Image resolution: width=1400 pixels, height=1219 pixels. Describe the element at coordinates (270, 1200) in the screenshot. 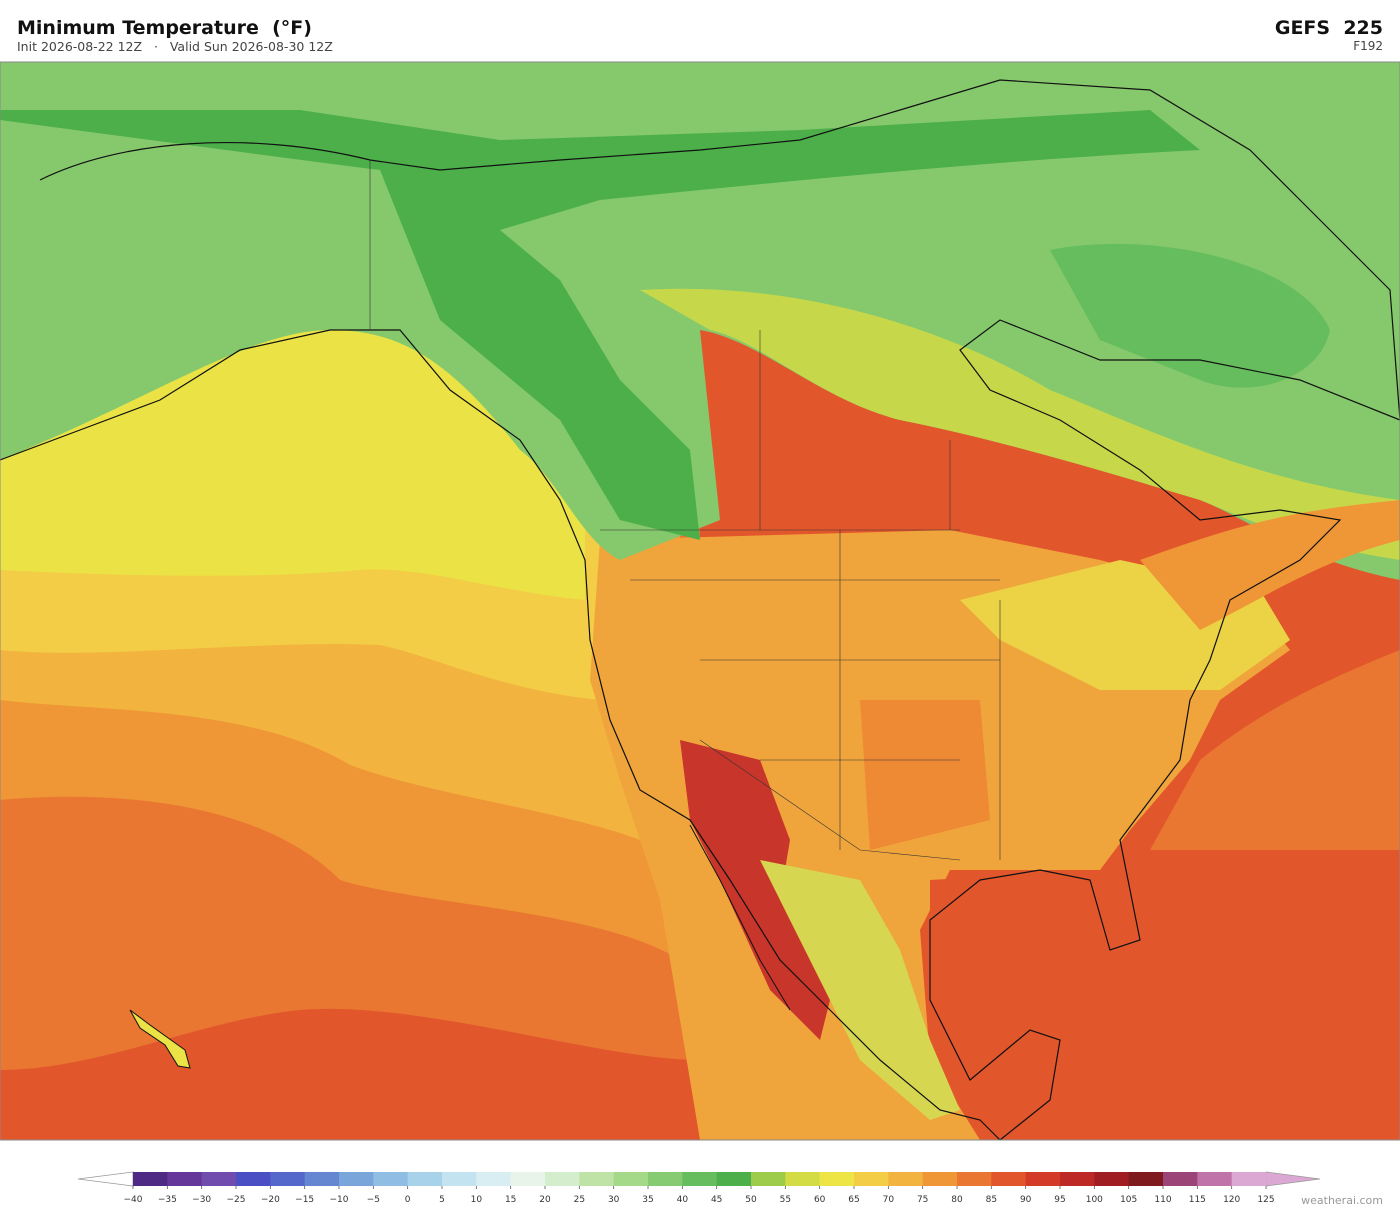

I see `colorbar-tick-label: −20` at that location.